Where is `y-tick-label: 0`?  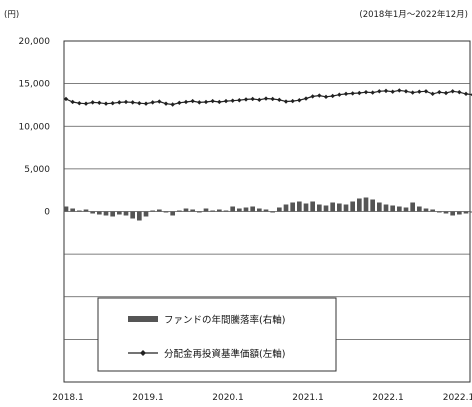
y-tick-label: 0 is located at coordinates (47, 213).